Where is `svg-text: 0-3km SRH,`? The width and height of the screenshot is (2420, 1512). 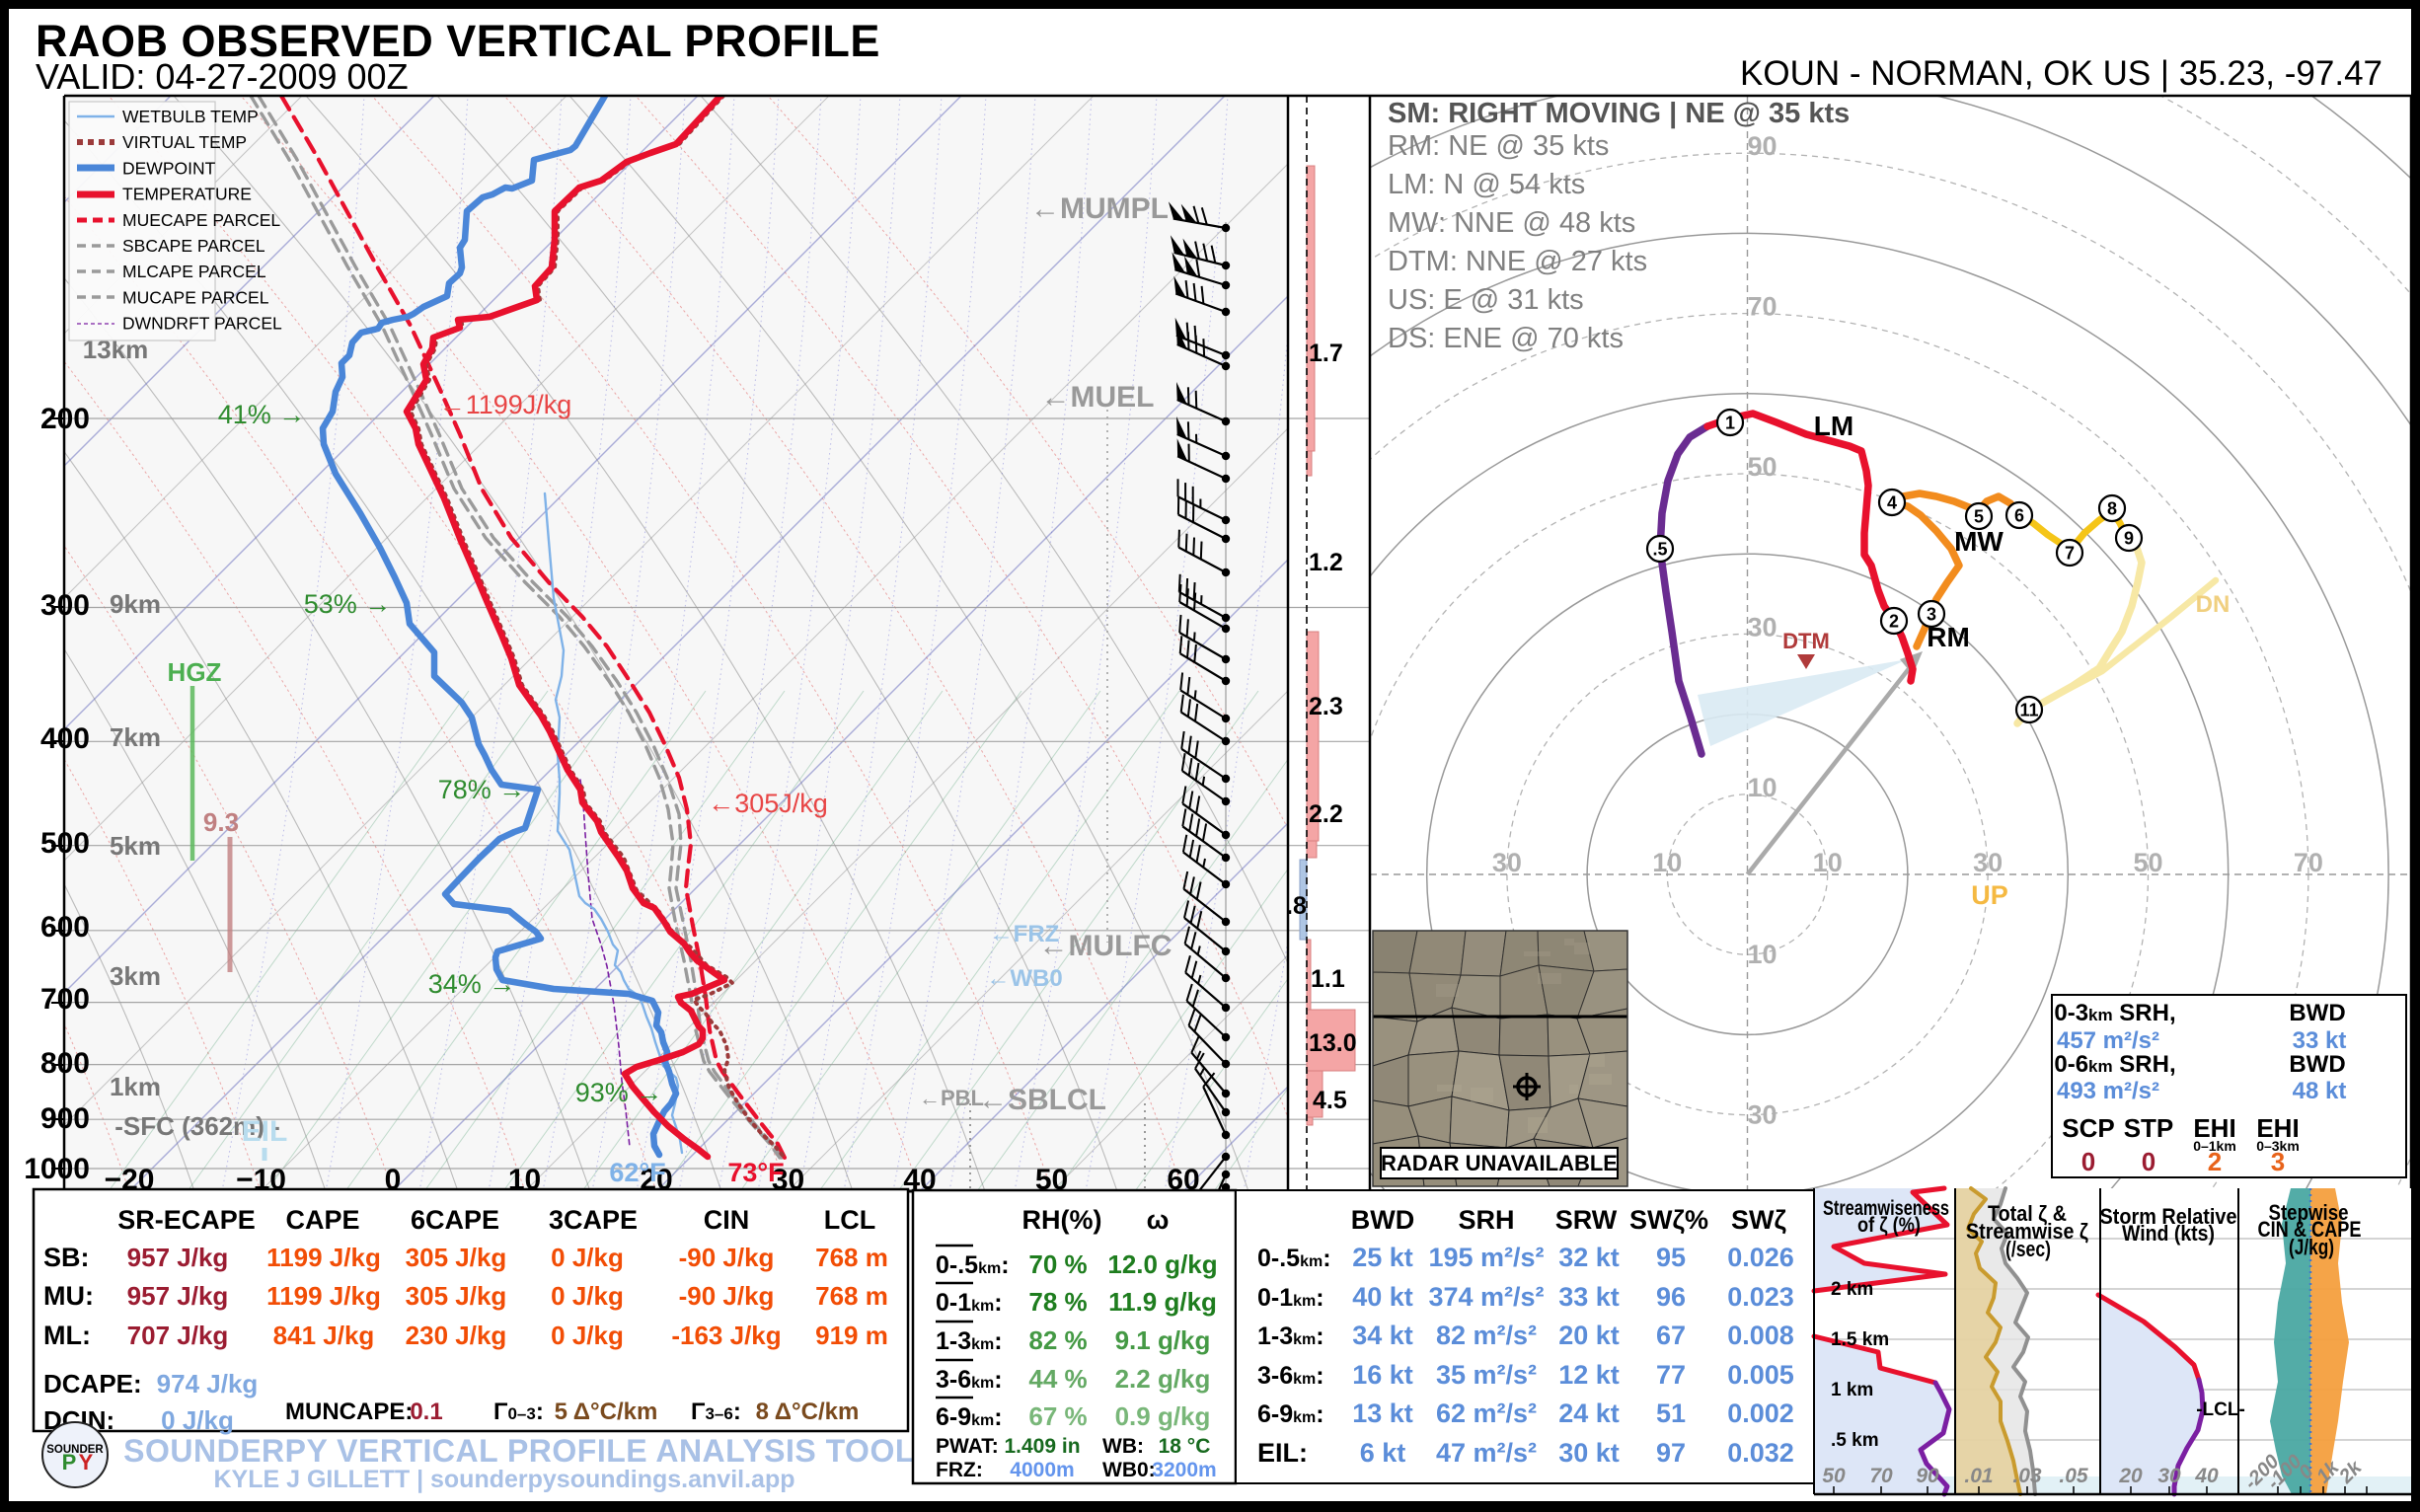
svg-text: 0-3km SRH, is located at coordinates (2114, 1013).